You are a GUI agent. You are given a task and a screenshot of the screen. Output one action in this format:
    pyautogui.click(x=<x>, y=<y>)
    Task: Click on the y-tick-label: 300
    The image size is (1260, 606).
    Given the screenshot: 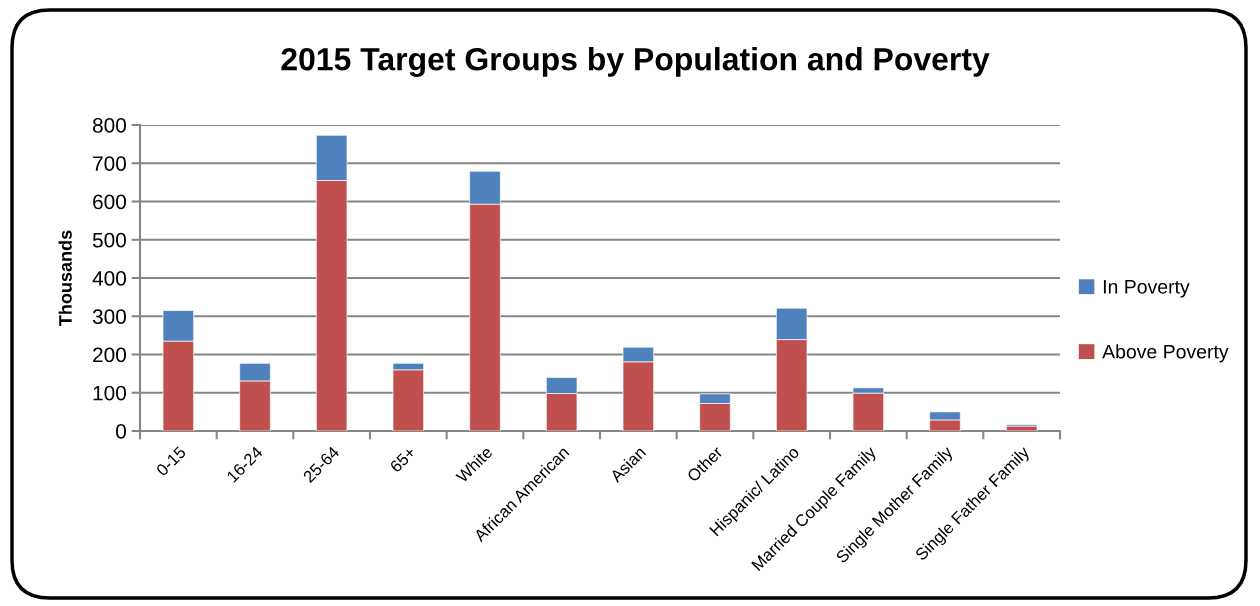 What is the action you would take?
    pyautogui.click(x=109, y=316)
    